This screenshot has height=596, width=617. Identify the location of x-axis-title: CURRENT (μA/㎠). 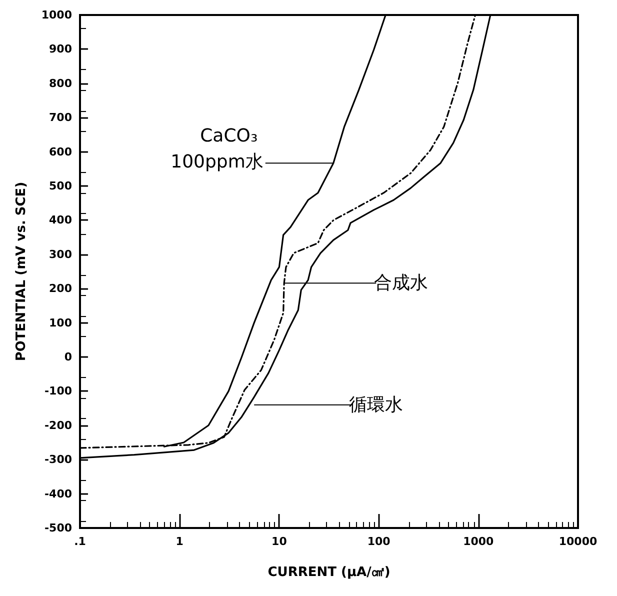
(329, 572).